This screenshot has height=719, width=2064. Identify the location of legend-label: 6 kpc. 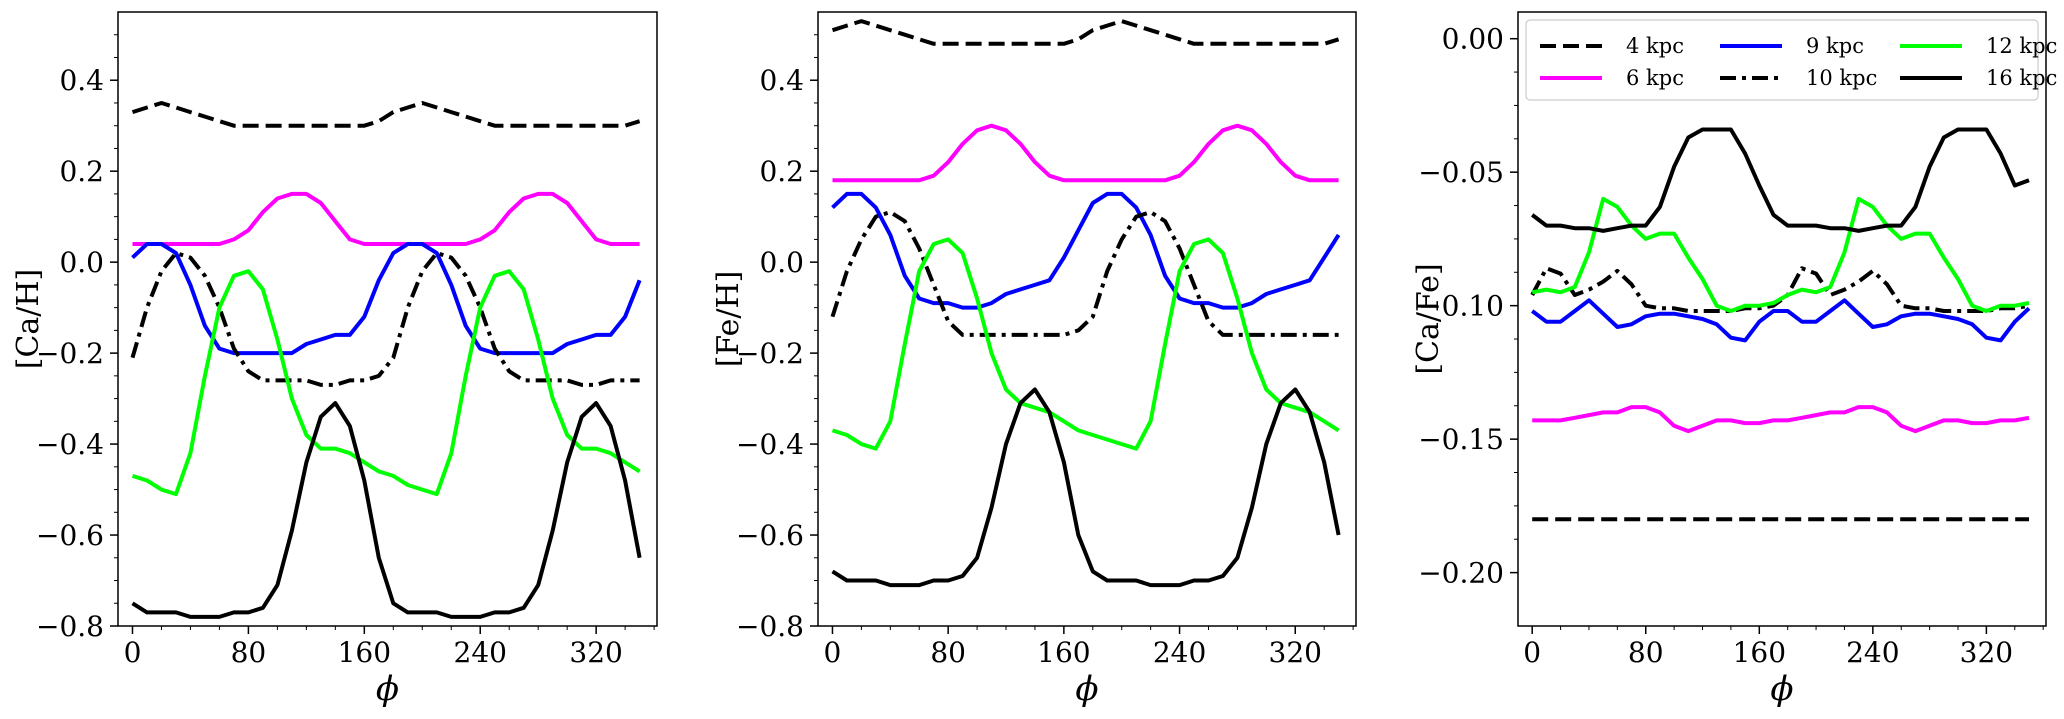
(1655, 78).